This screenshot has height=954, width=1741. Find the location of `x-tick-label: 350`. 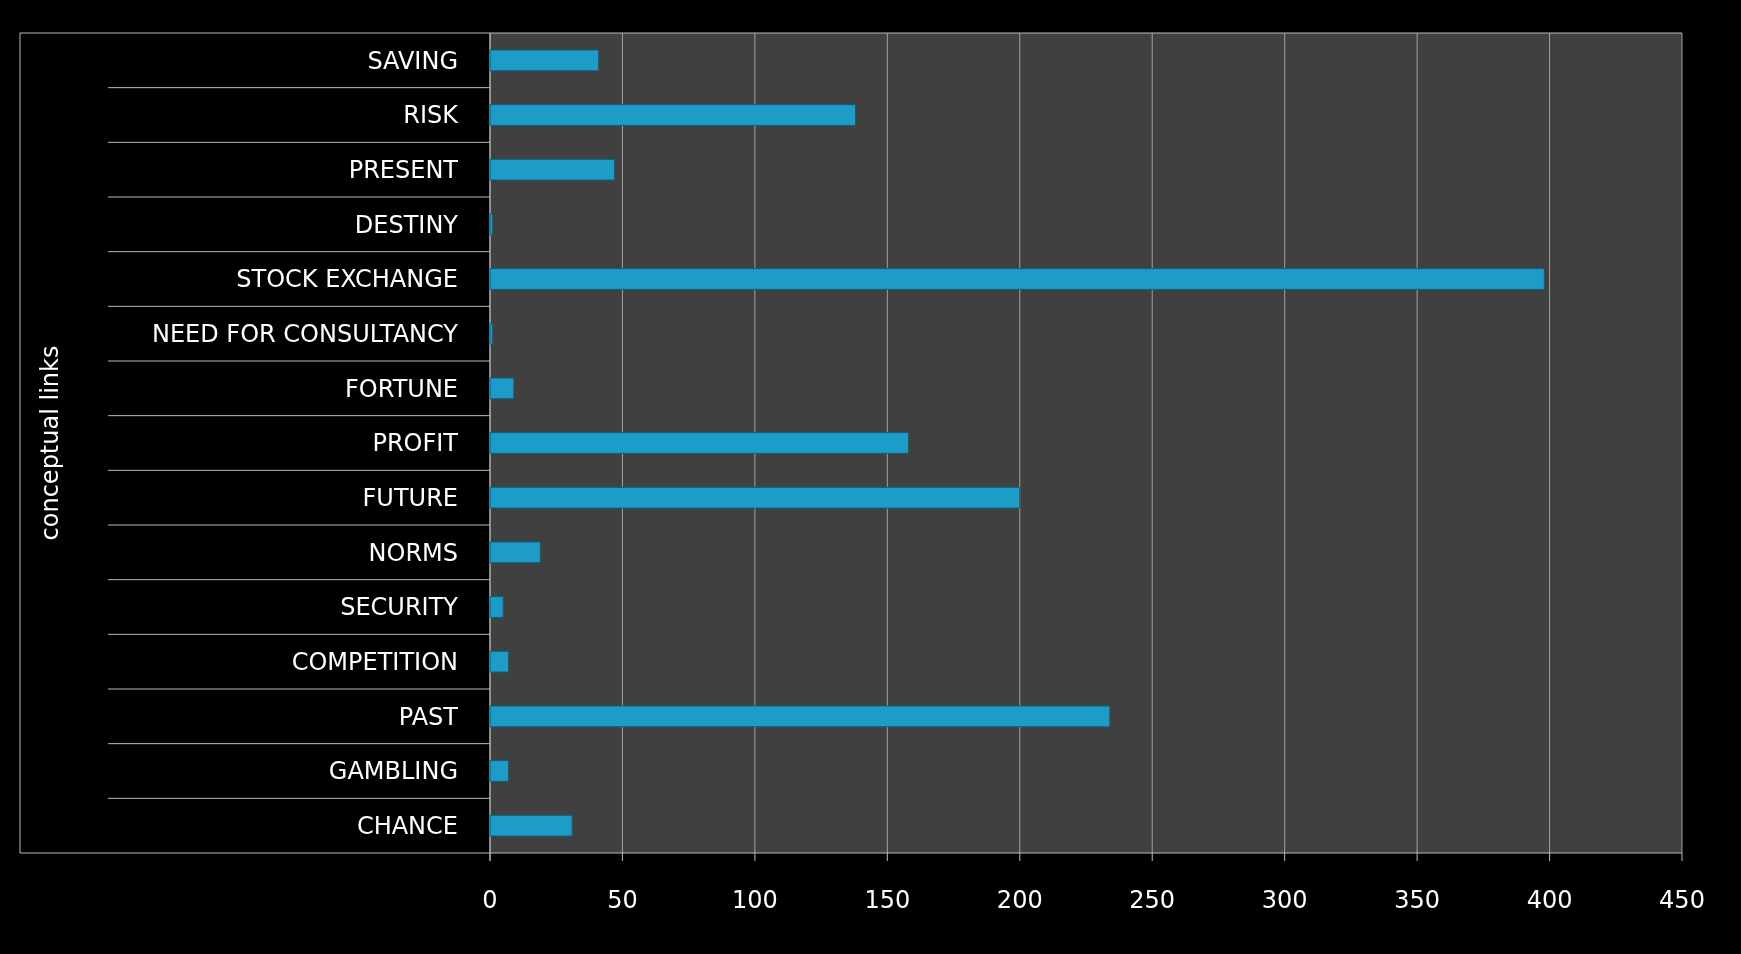

x-tick-label: 350 is located at coordinates (1417, 900).